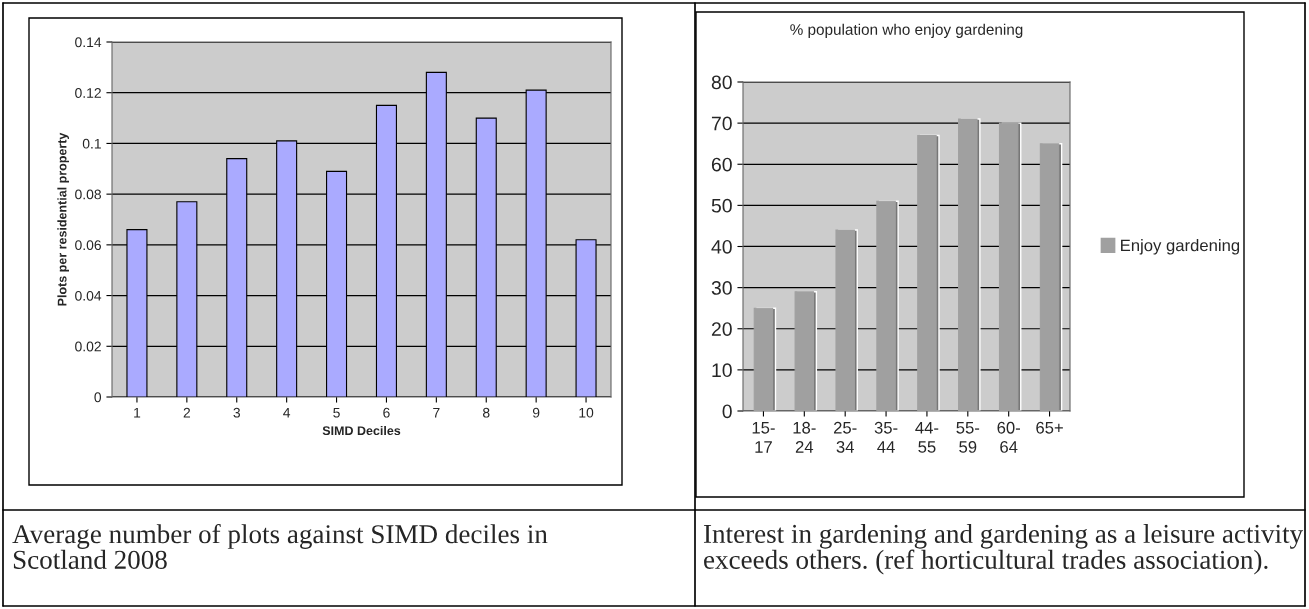 This screenshot has width=1309, height=609. Describe the element at coordinates (63, 219) in the screenshot. I see `y-axis-title: Plots per residential property` at that location.